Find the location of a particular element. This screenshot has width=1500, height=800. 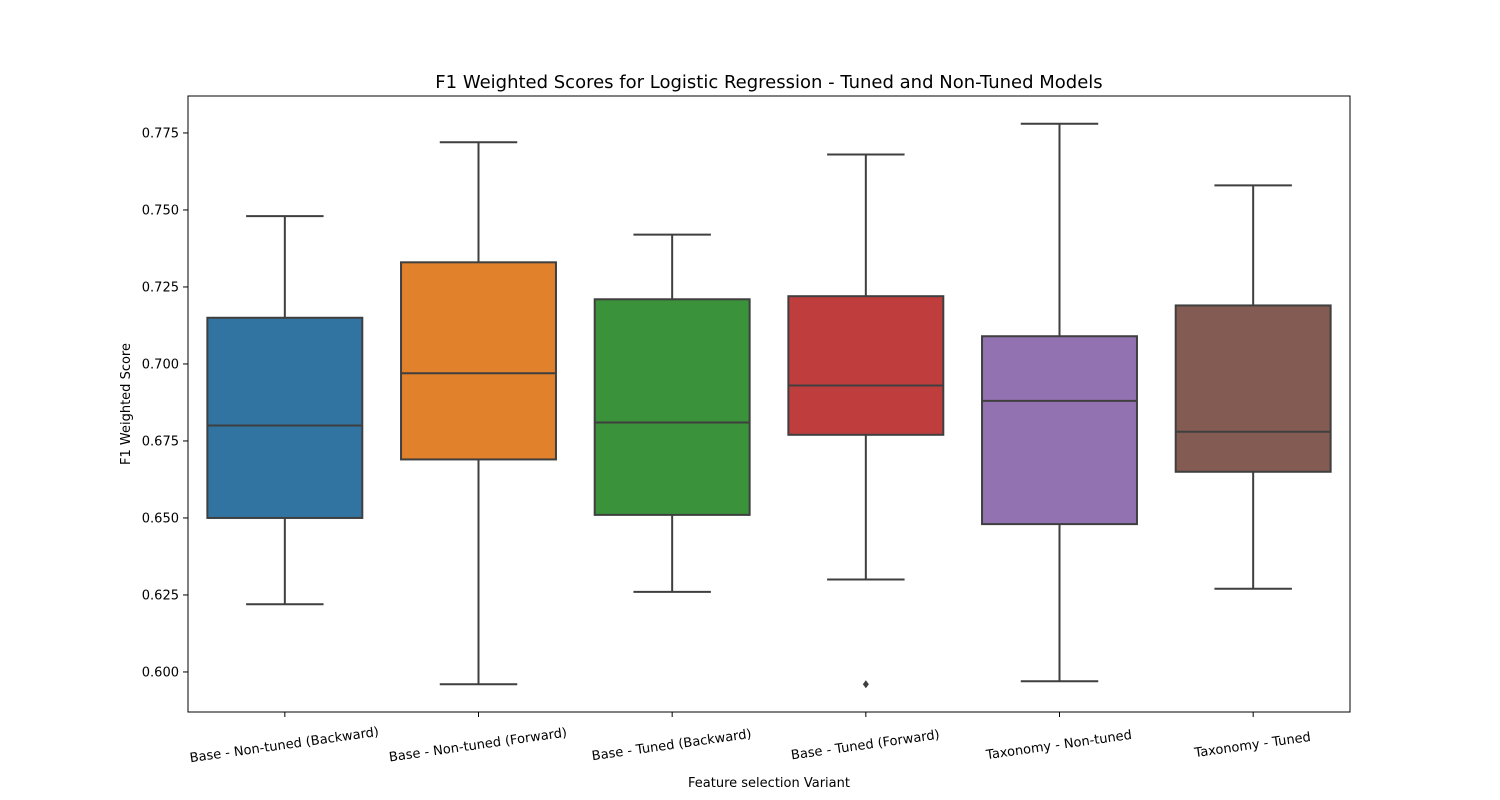

y-tick-label: 0.700 is located at coordinates (160, 364).